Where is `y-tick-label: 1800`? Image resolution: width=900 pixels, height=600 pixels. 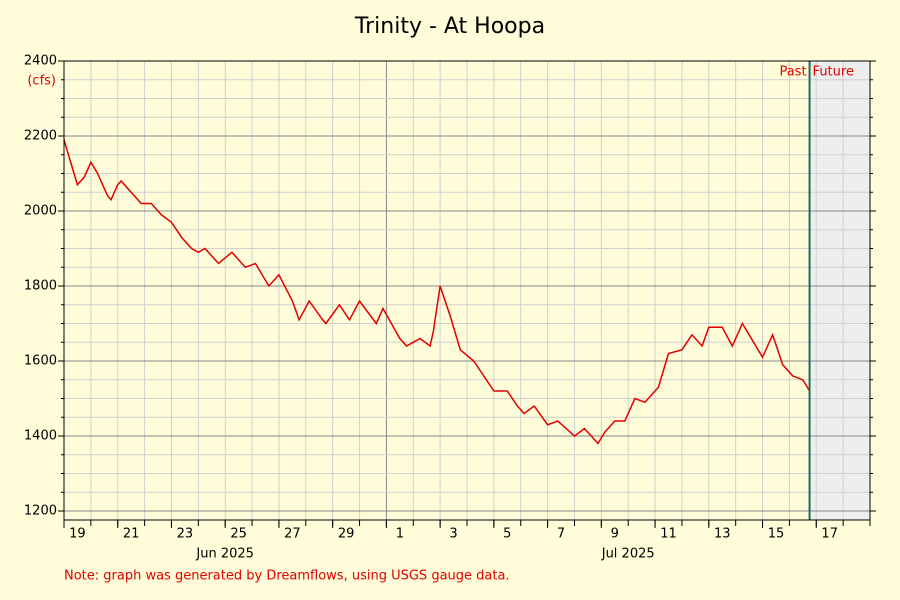
y-tick-label: 1800 is located at coordinates (40, 286).